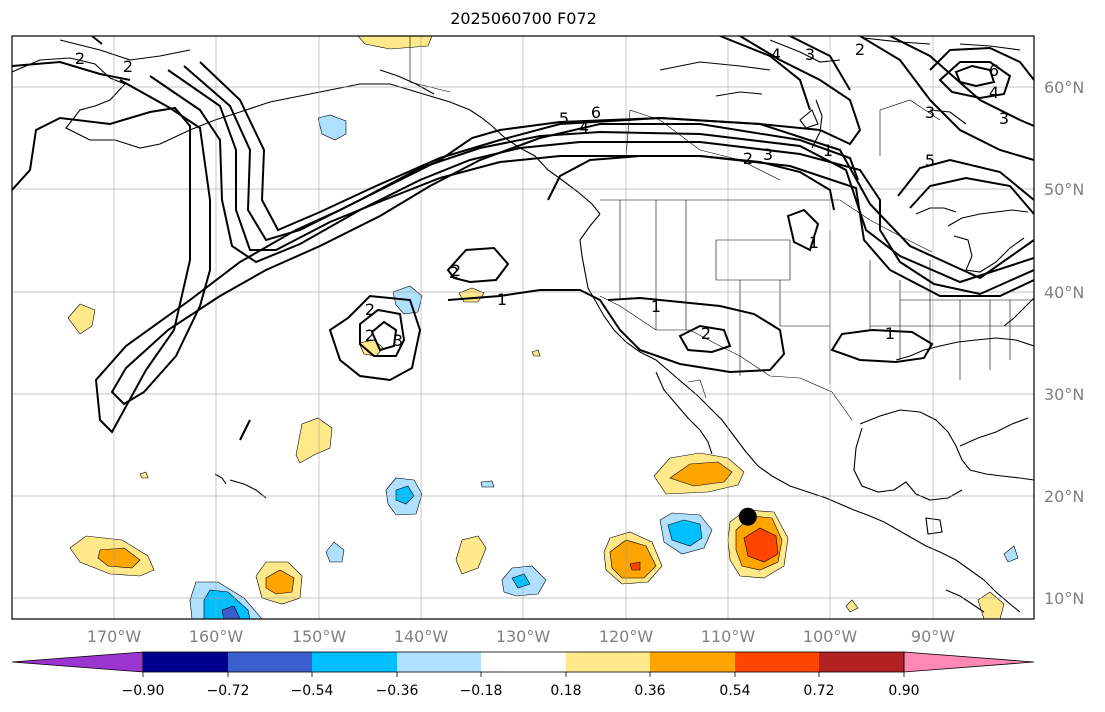  Describe the element at coordinates (114, 636) in the screenshot. I see `lon-label: 170°W` at that location.